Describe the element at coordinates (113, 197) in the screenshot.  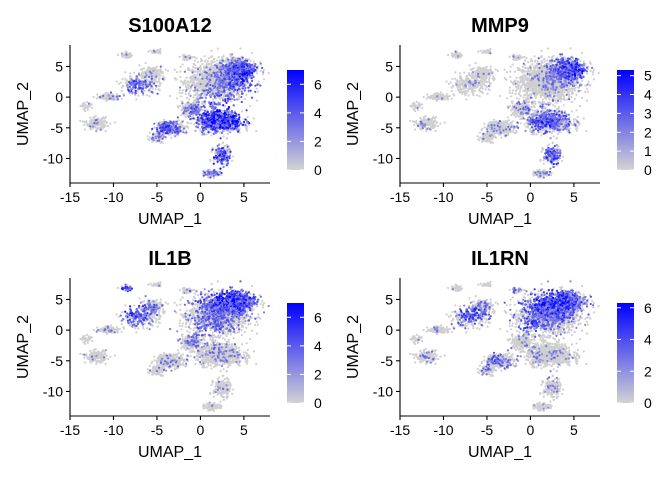
I see `x-tick-label: -10` at that location.